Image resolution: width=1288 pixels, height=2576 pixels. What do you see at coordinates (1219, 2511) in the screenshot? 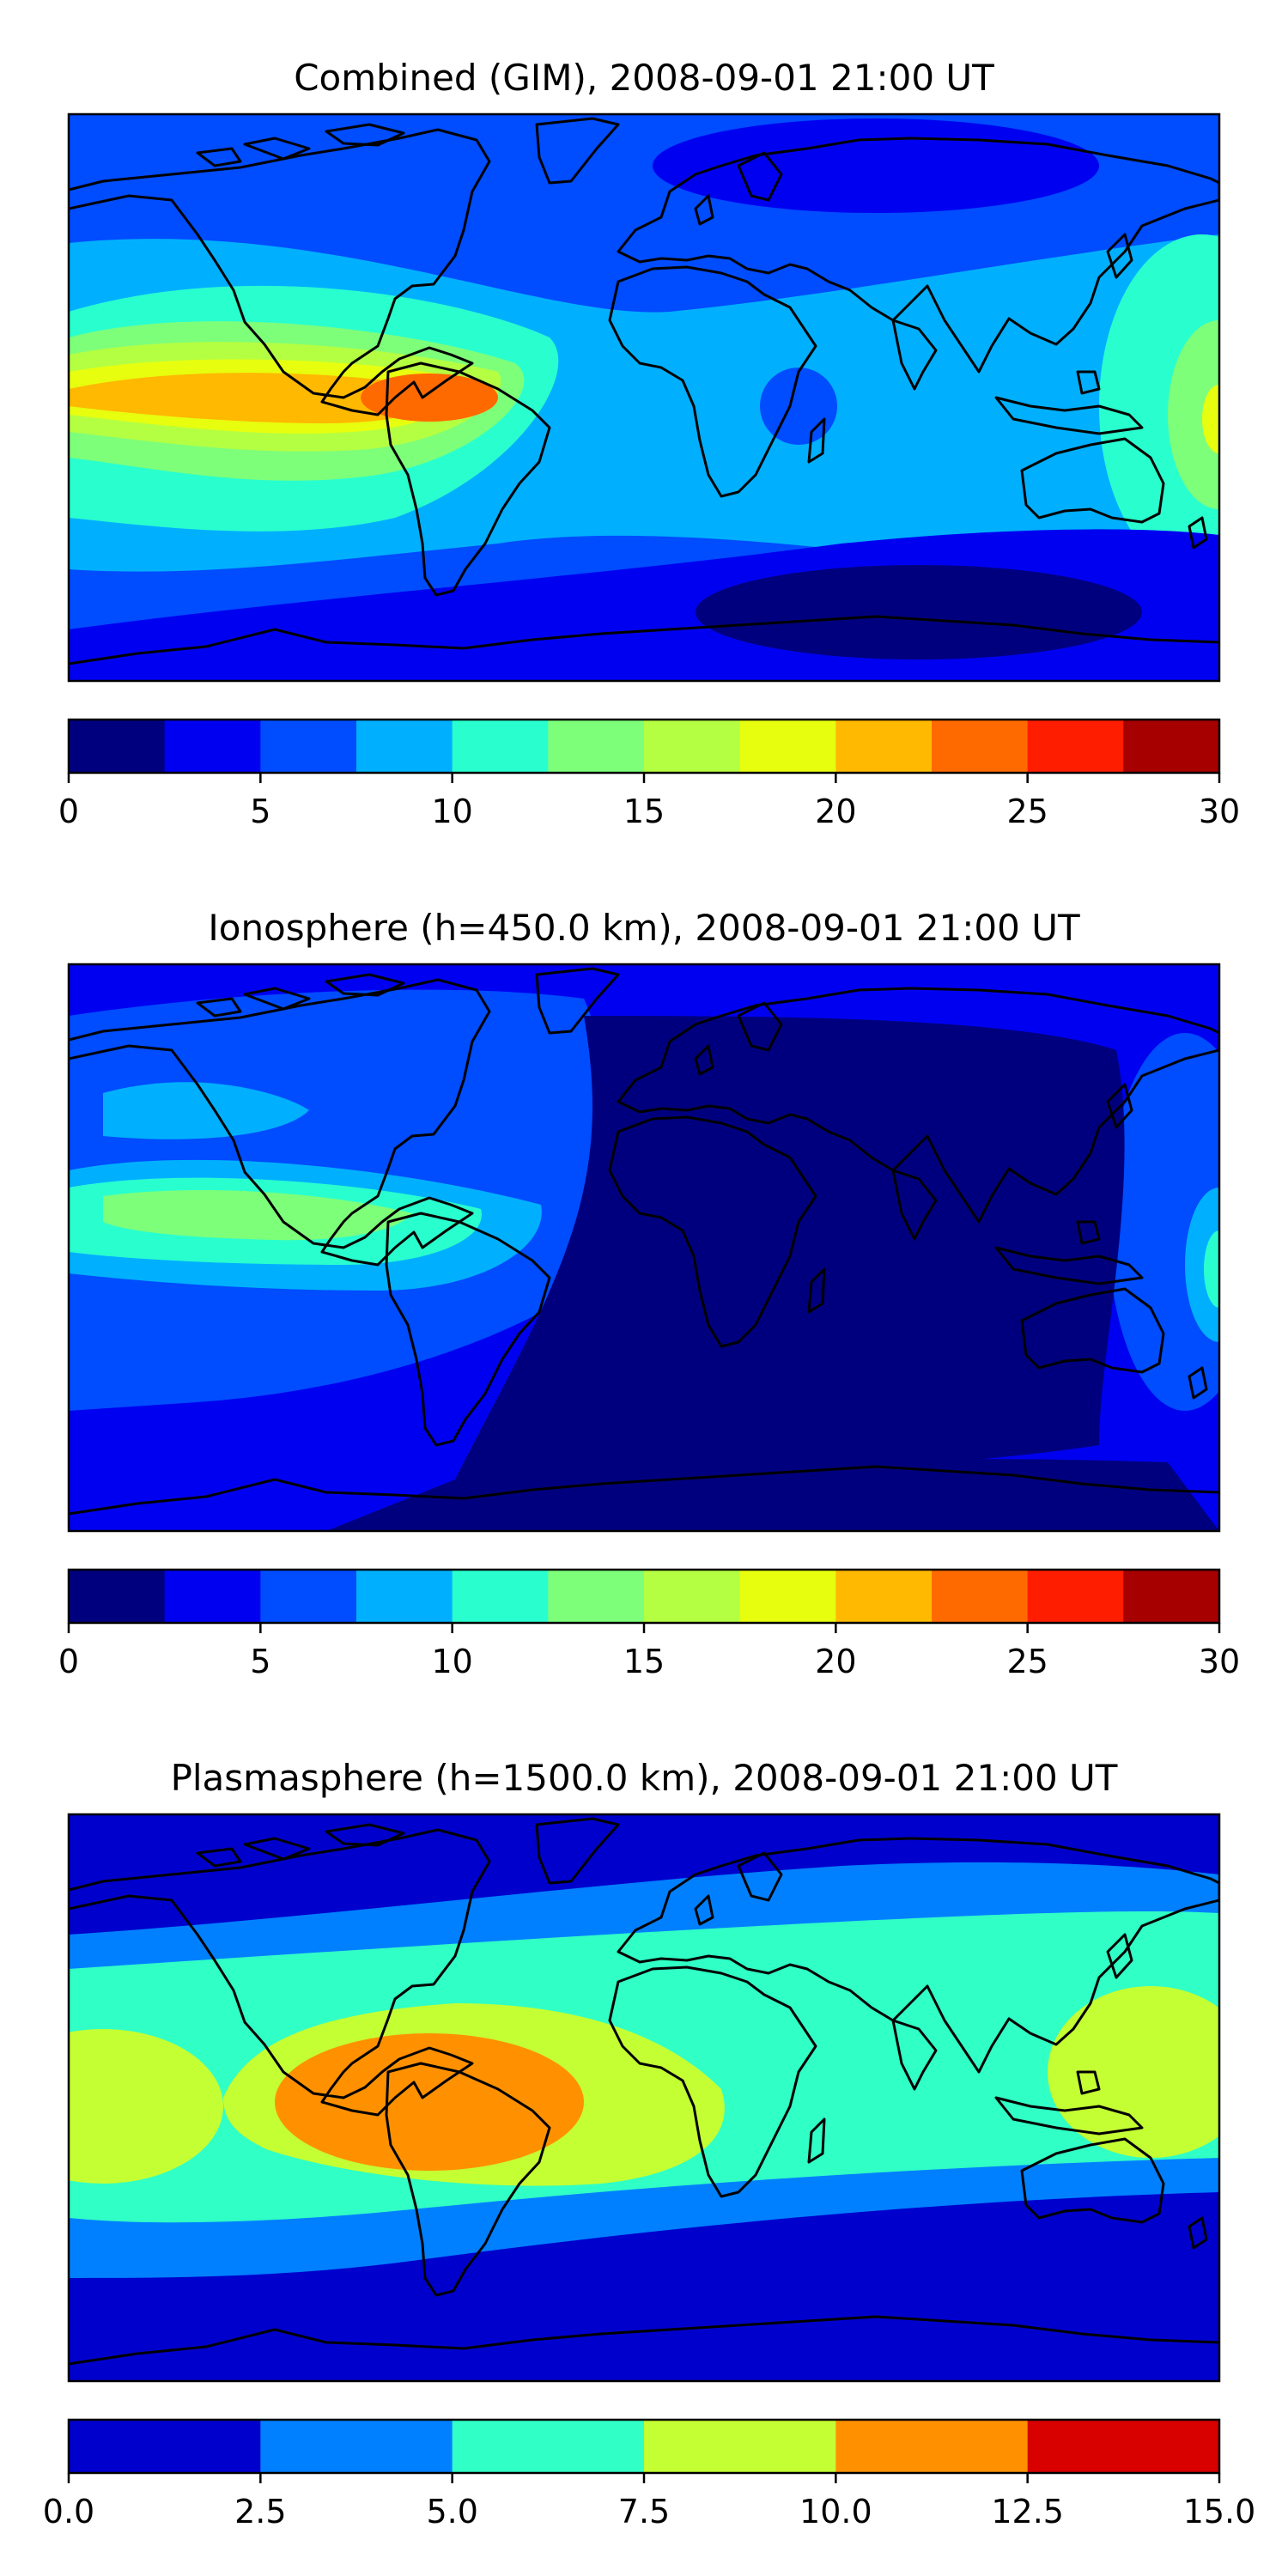
I see `colorbar-tick-label: 15.0` at bounding box center [1219, 2511].